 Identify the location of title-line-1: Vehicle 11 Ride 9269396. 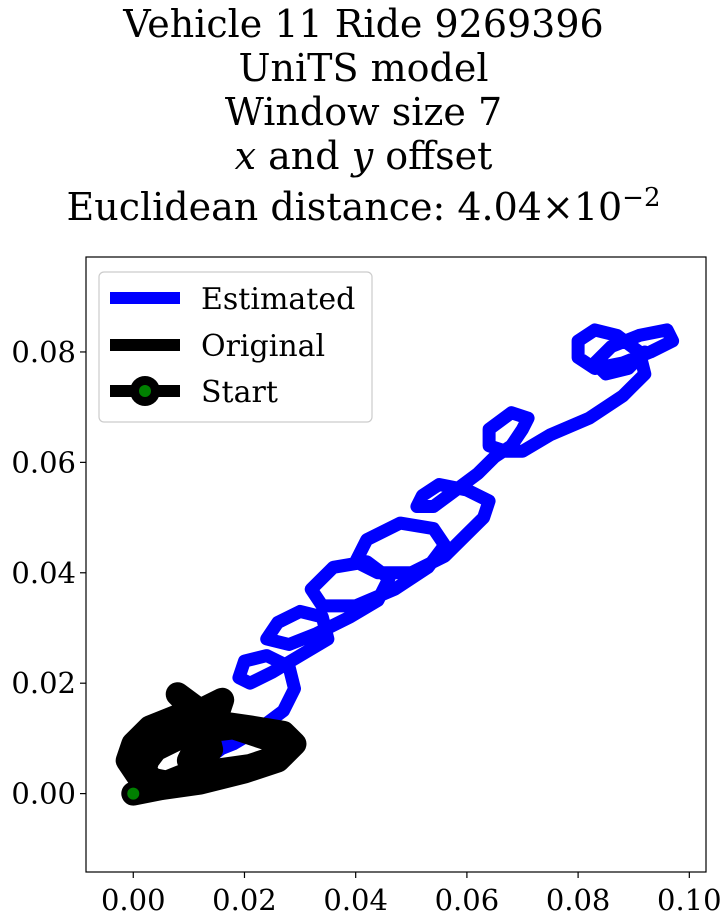
(363, 24).